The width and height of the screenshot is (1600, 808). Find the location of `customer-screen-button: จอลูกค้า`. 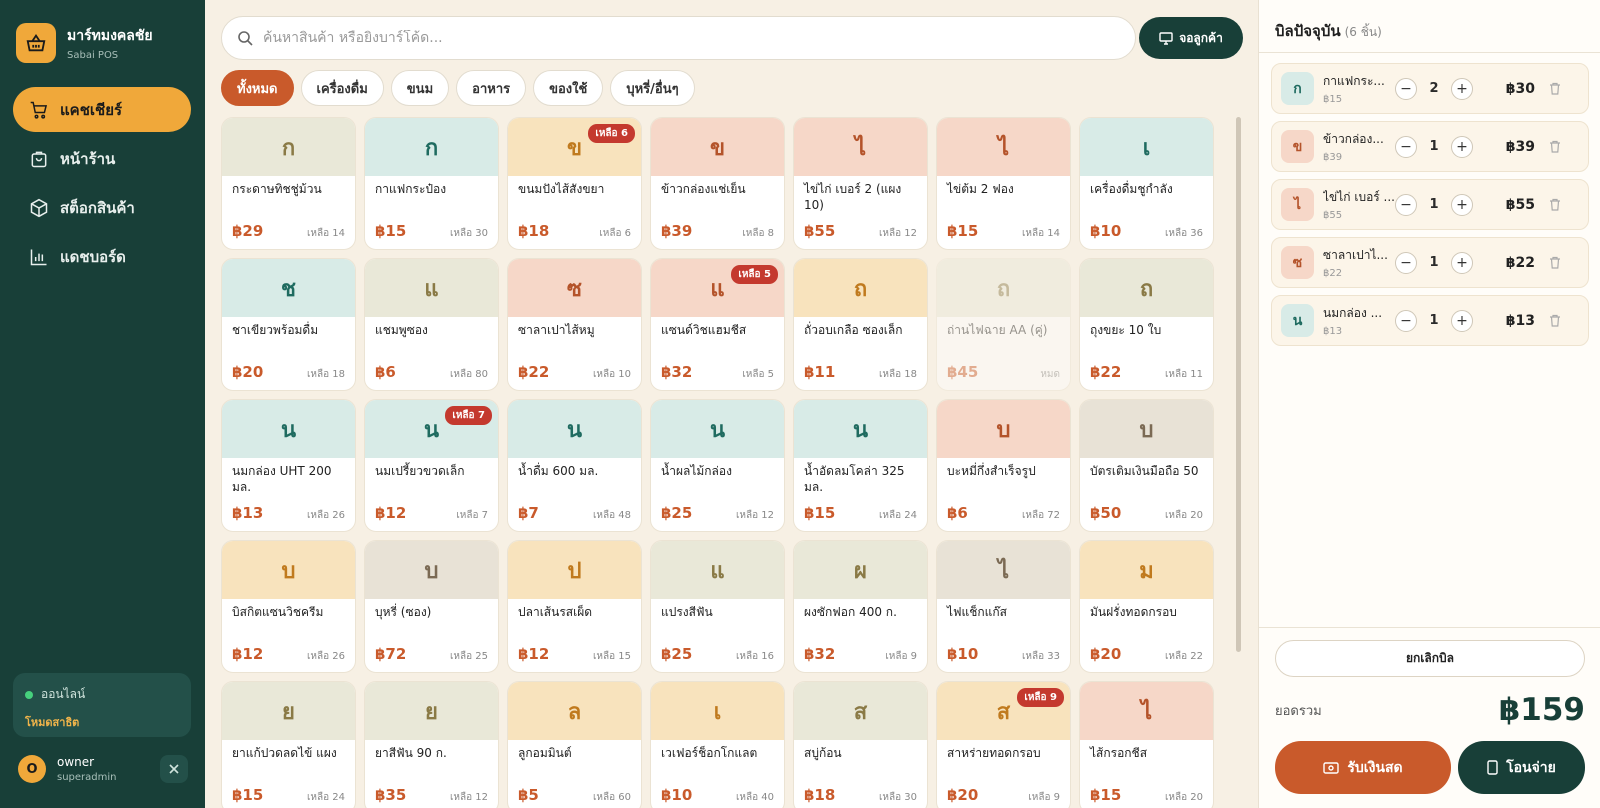

customer-screen-button: จอลูกค้า is located at coordinates (1191, 38).